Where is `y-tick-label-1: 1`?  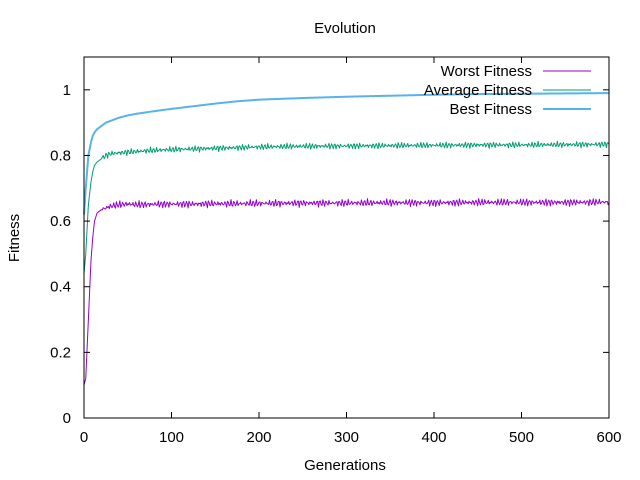 y-tick-label-1: 1 is located at coordinates (67, 90).